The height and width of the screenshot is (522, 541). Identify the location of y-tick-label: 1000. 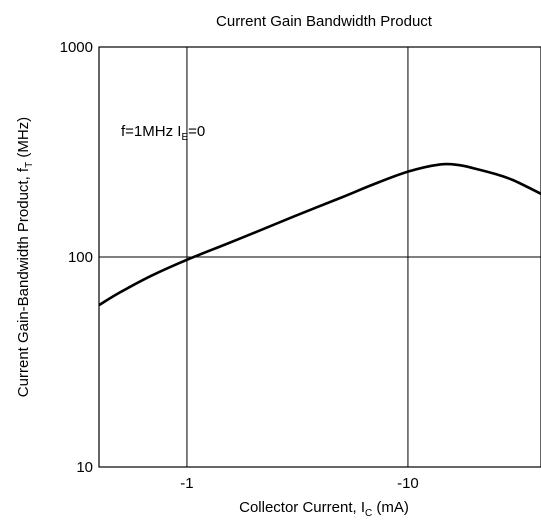
(76, 47).